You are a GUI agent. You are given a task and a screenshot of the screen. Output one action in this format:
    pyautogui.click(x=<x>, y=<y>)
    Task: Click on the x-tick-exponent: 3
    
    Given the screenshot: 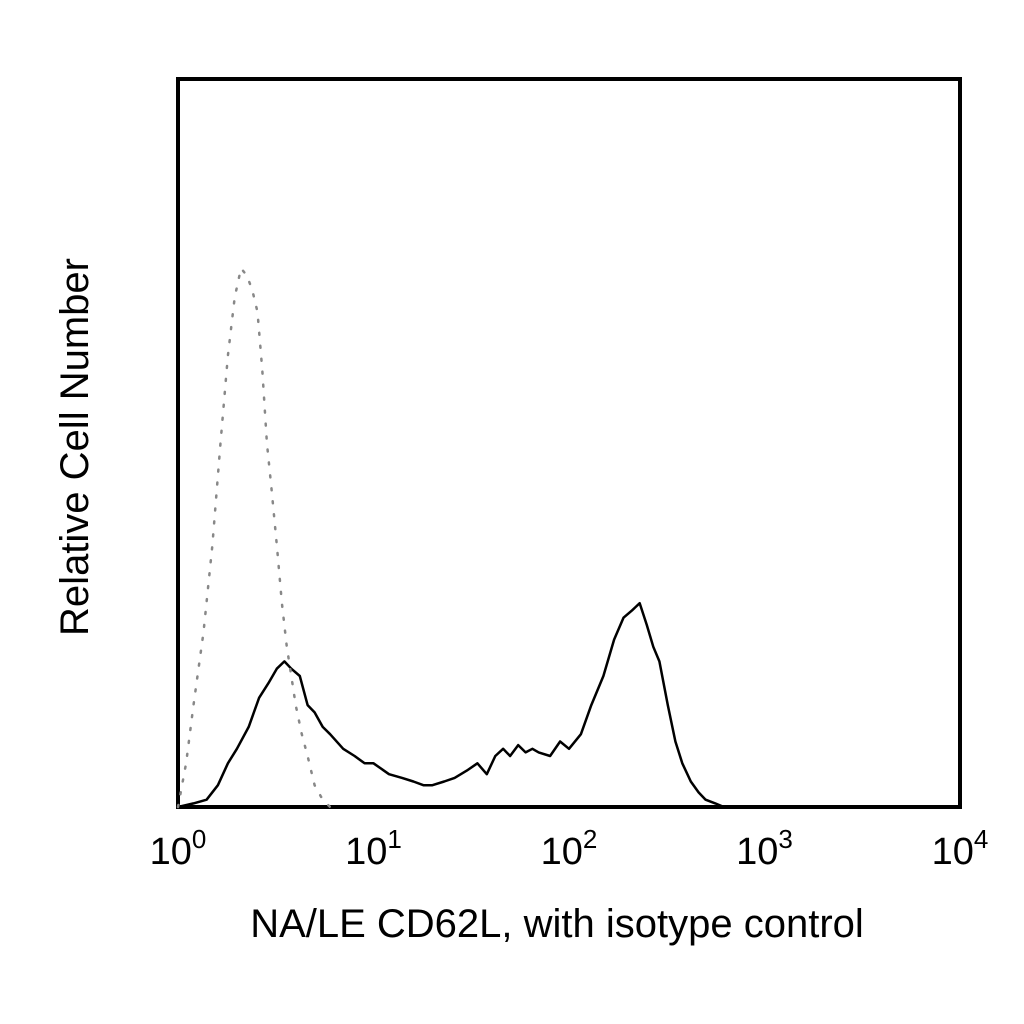 What is the action you would take?
    pyautogui.click(x=785, y=839)
    